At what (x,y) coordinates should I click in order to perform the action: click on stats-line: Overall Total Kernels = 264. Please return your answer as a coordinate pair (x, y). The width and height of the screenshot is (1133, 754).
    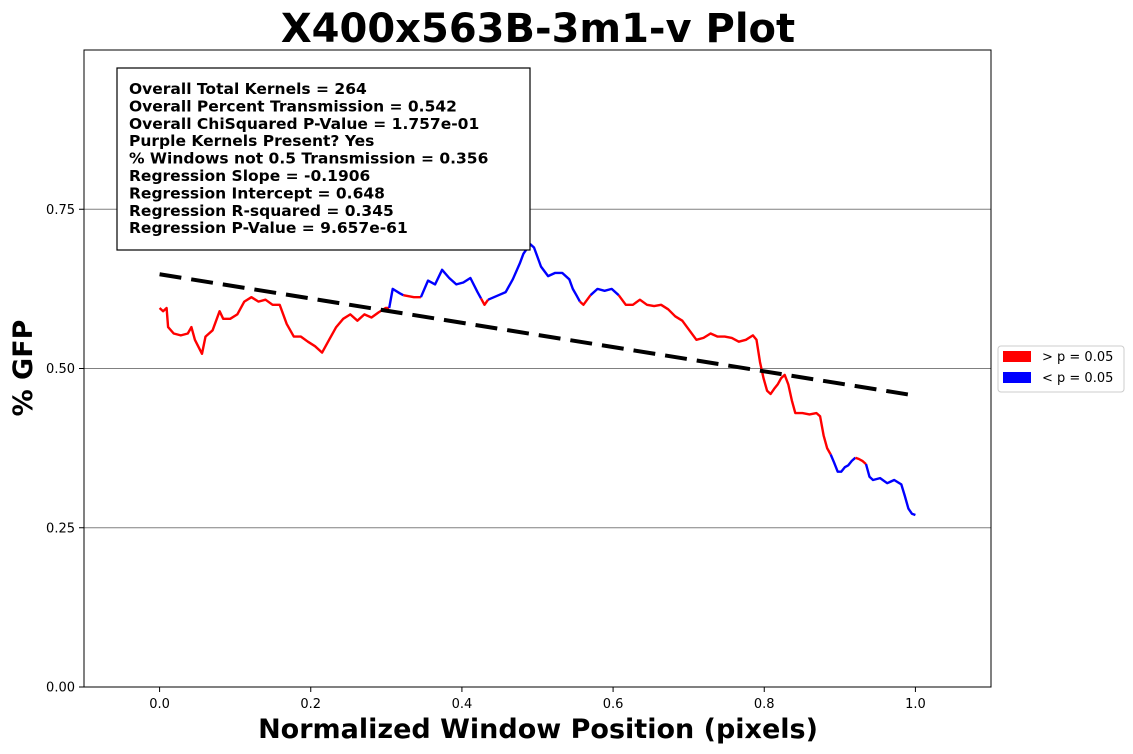
    Looking at the image, I should click on (248, 89).